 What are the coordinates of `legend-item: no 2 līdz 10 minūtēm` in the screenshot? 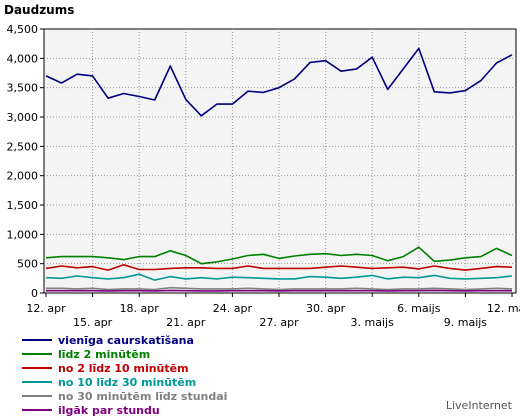 It's located at (124, 368).